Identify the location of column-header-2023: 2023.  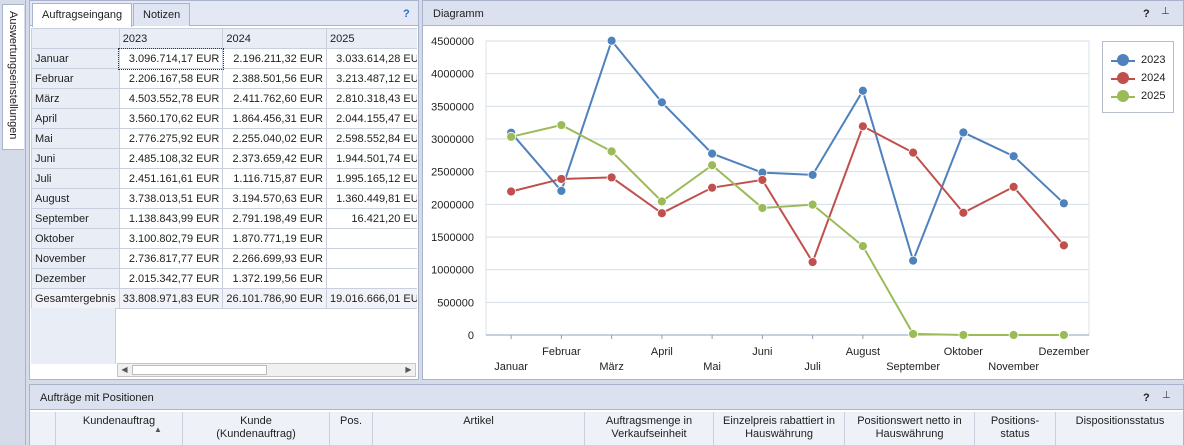
(171, 38).